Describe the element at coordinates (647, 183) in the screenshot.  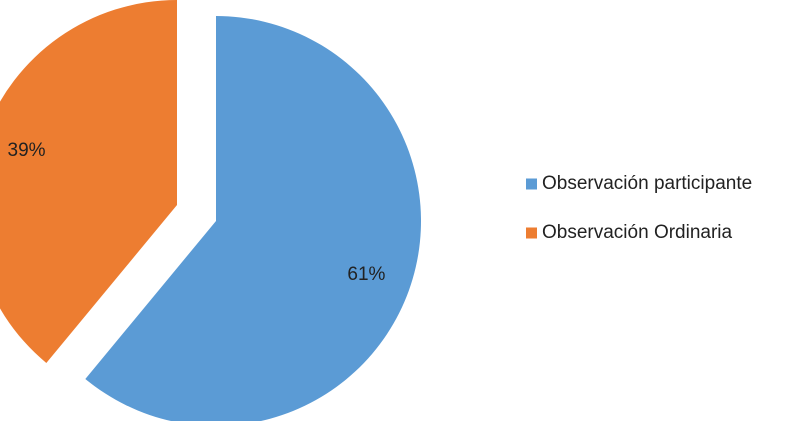
I see `legend-label-1: Observación participante` at that location.